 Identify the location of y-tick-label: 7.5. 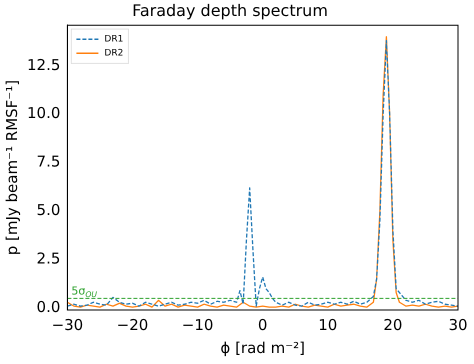
(48, 161).